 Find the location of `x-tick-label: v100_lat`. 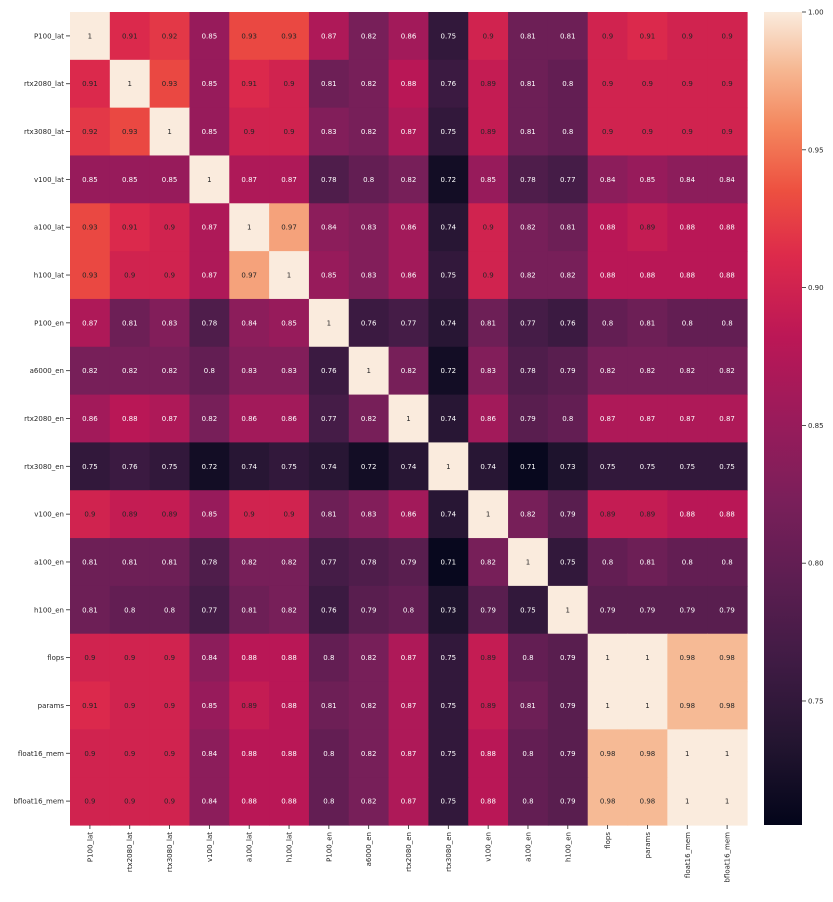

x-tick-label: v100_lat is located at coordinates (210, 847).